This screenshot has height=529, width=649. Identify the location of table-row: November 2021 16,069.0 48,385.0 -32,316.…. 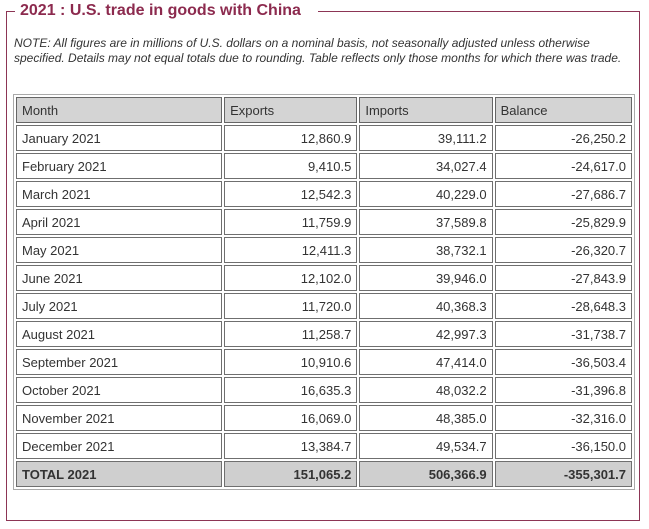
(324, 418).